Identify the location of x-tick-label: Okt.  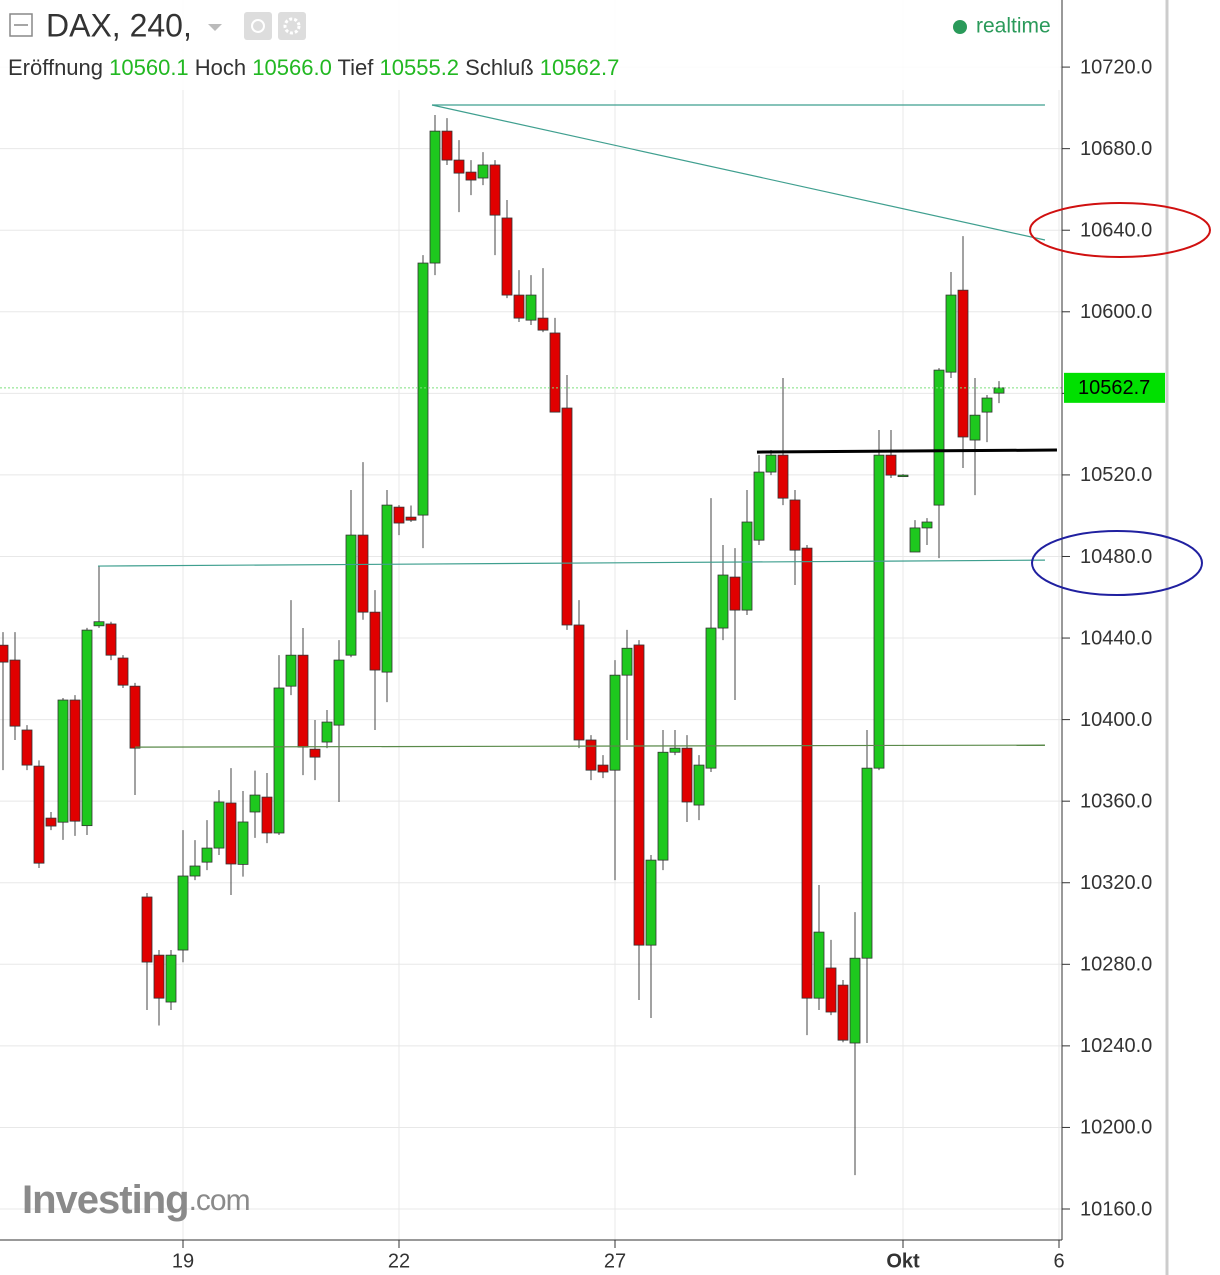
(903, 1261).